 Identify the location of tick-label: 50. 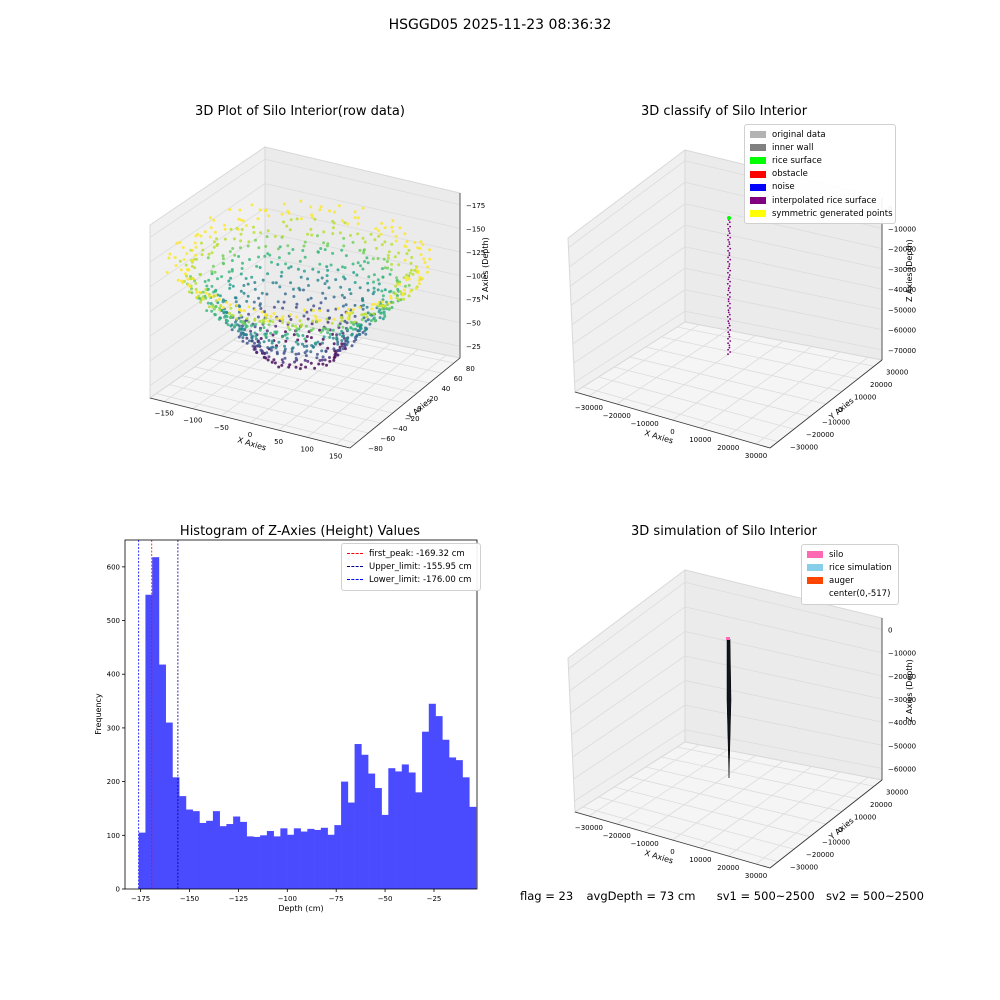
(278, 442).